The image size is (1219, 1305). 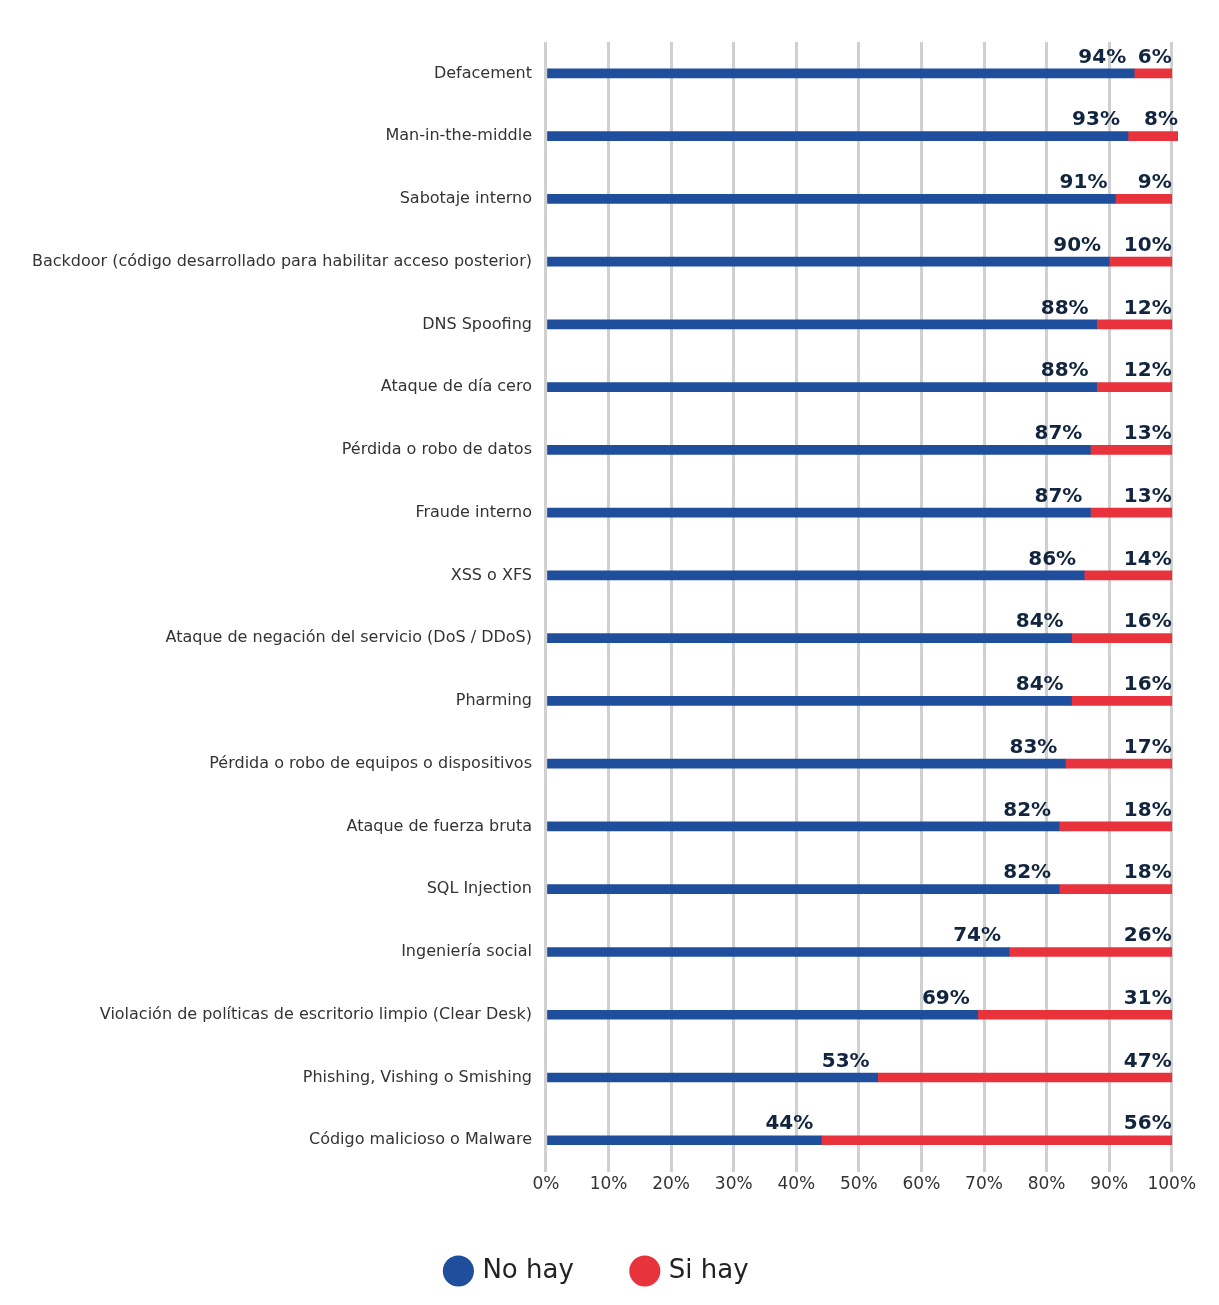 What do you see at coordinates (1102, 55) in the screenshot?
I see `data-label: 94%` at bounding box center [1102, 55].